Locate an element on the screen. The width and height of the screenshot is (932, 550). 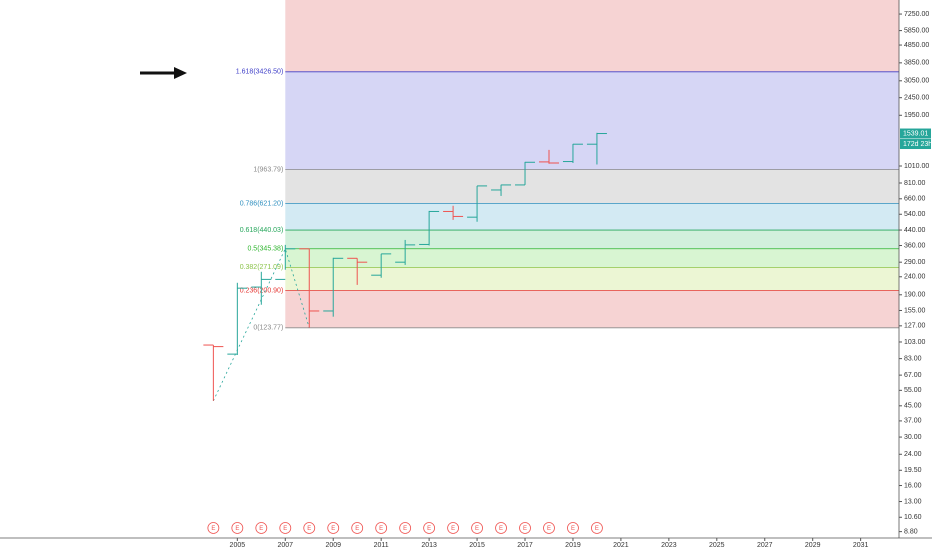
countdown-box is located at coordinates (915, 144).